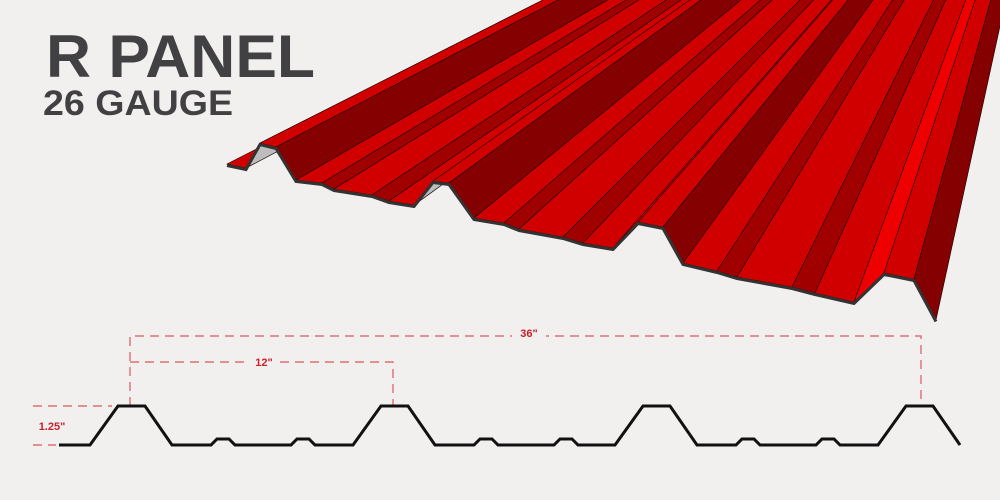 Image resolution: width=1000 pixels, height=500 pixels. I want to click on dimension-overall: 36", so click(525, 367).